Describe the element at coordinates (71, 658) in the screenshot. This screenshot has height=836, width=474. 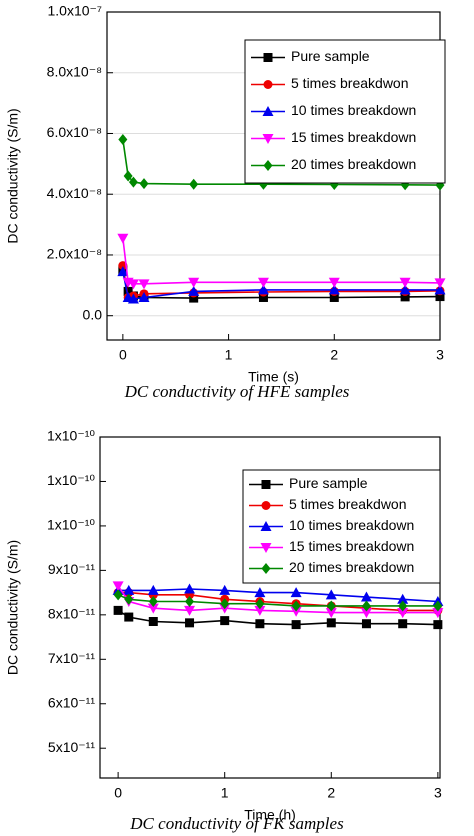
I see `y-tick-label: 7x10⁻¹¹` at that location.